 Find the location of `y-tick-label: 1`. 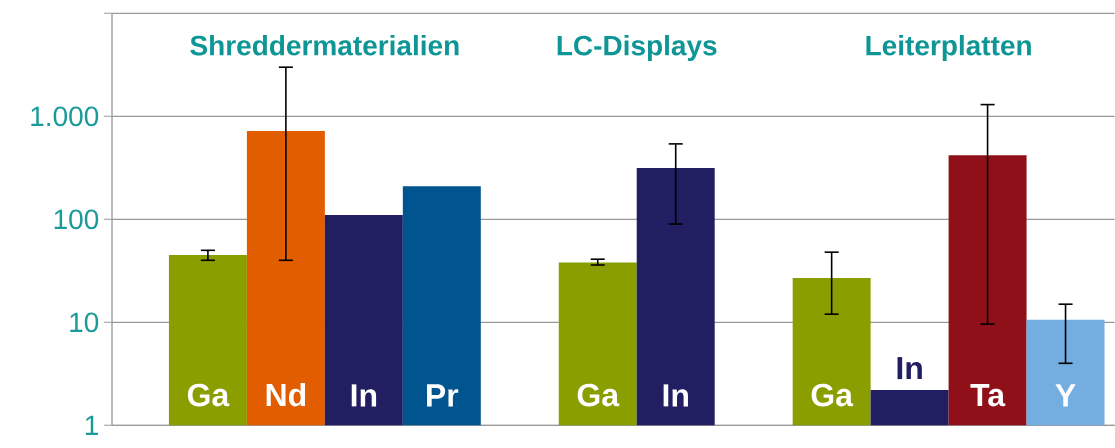

y-tick-label: 1 is located at coordinates (91, 425).